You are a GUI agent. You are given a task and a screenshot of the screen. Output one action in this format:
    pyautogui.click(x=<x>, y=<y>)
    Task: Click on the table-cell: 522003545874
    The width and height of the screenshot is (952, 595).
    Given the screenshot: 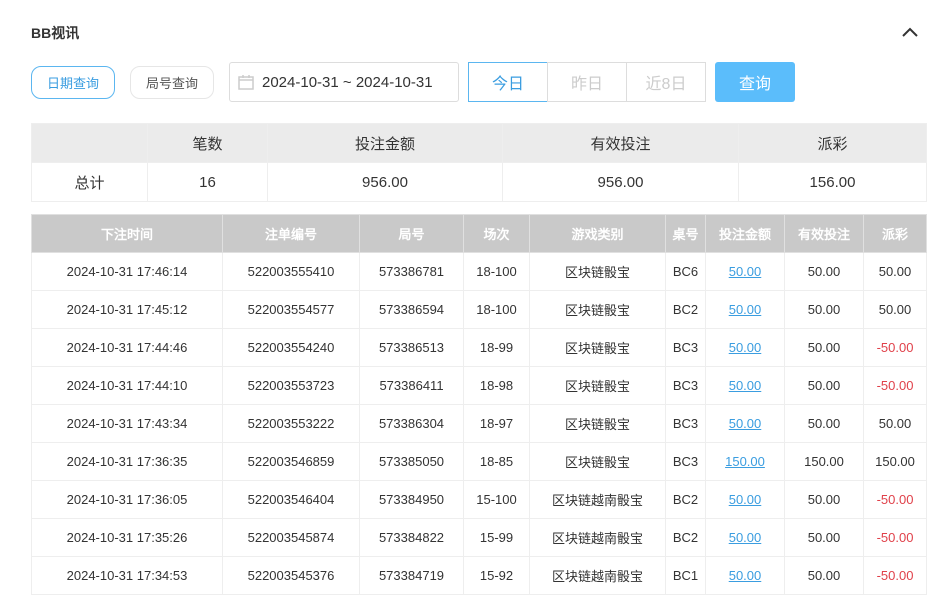 What is the action you would take?
    pyautogui.click(x=291, y=537)
    